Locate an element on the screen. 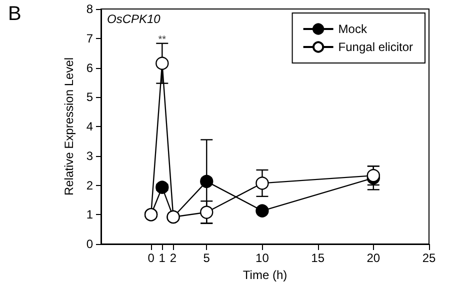 The image size is (475, 293). y-tick-label: 8 is located at coordinates (90, 9).